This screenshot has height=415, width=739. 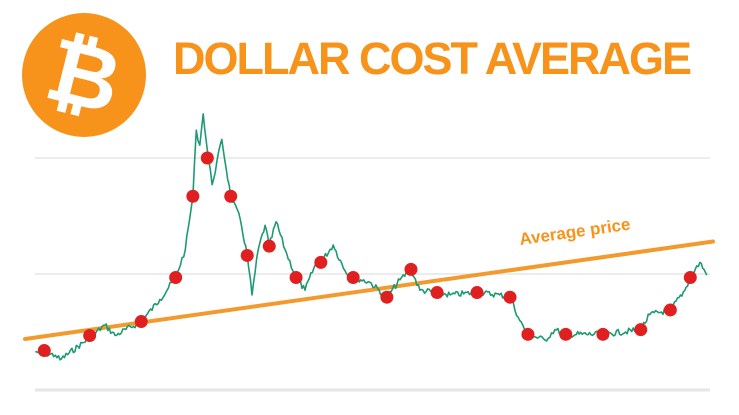 What do you see at coordinates (432, 58) in the screenshot?
I see `page-title: DOLLAR COST AVERAGE` at bounding box center [432, 58].